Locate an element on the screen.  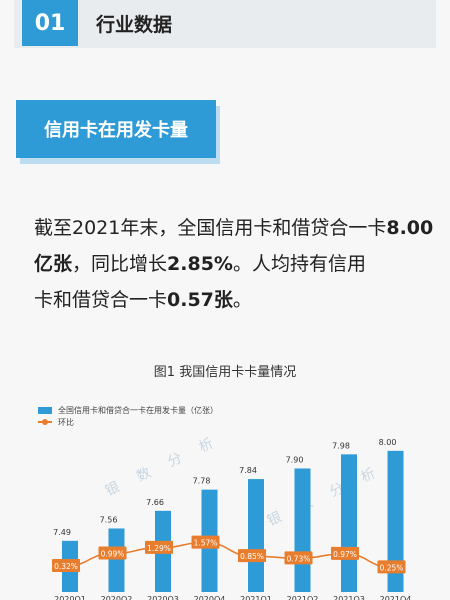
line-value-label: 1.57% is located at coordinates (206, 543).